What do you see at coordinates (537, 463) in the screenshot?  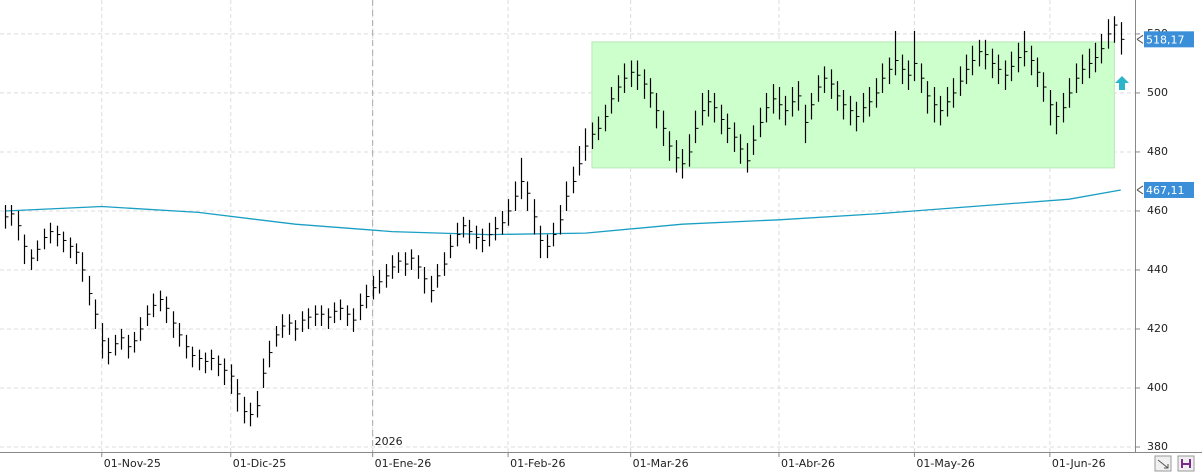 I see `x-tick-label: 01-Feb-26` at bounding box center [537, 463].